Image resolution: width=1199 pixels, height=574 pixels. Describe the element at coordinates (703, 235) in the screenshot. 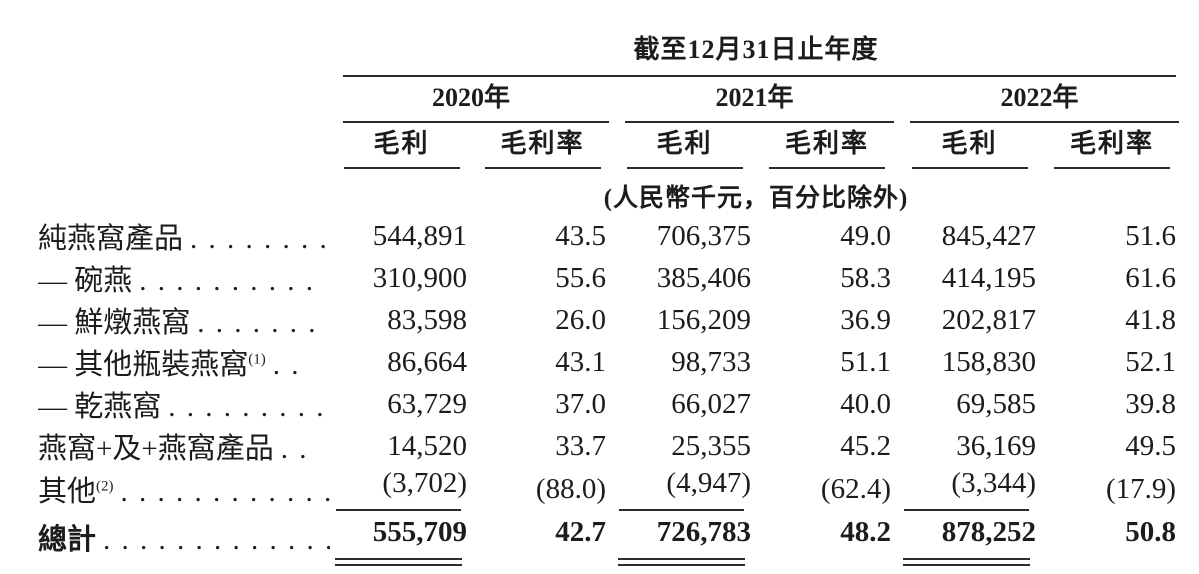

I see `cell-value: 706,375` at that location.